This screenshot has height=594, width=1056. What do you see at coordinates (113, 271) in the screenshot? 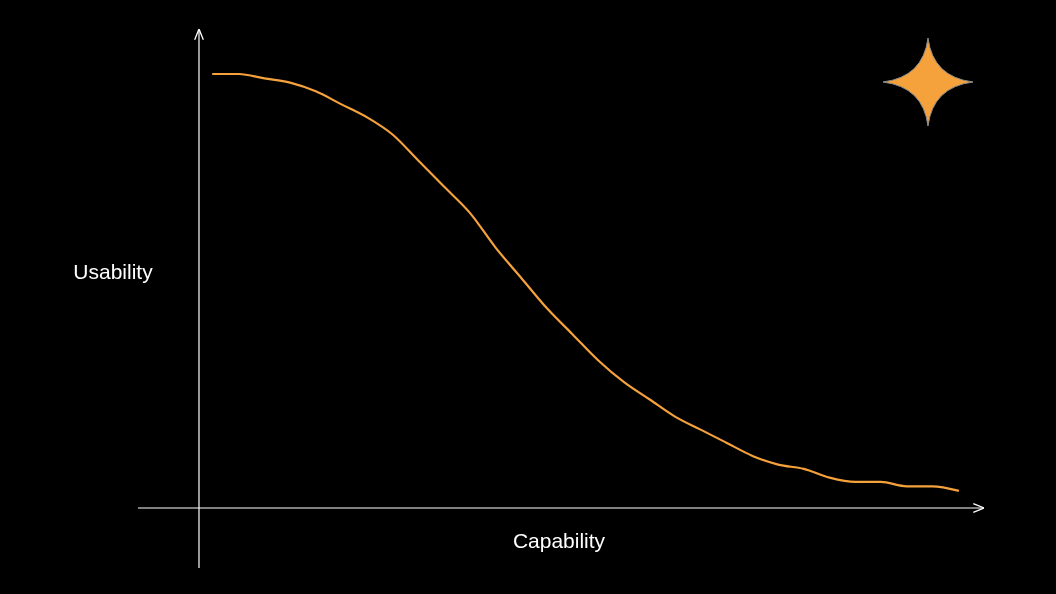
I see `y-axis-title: Usability` at bounding box center [113, 271].